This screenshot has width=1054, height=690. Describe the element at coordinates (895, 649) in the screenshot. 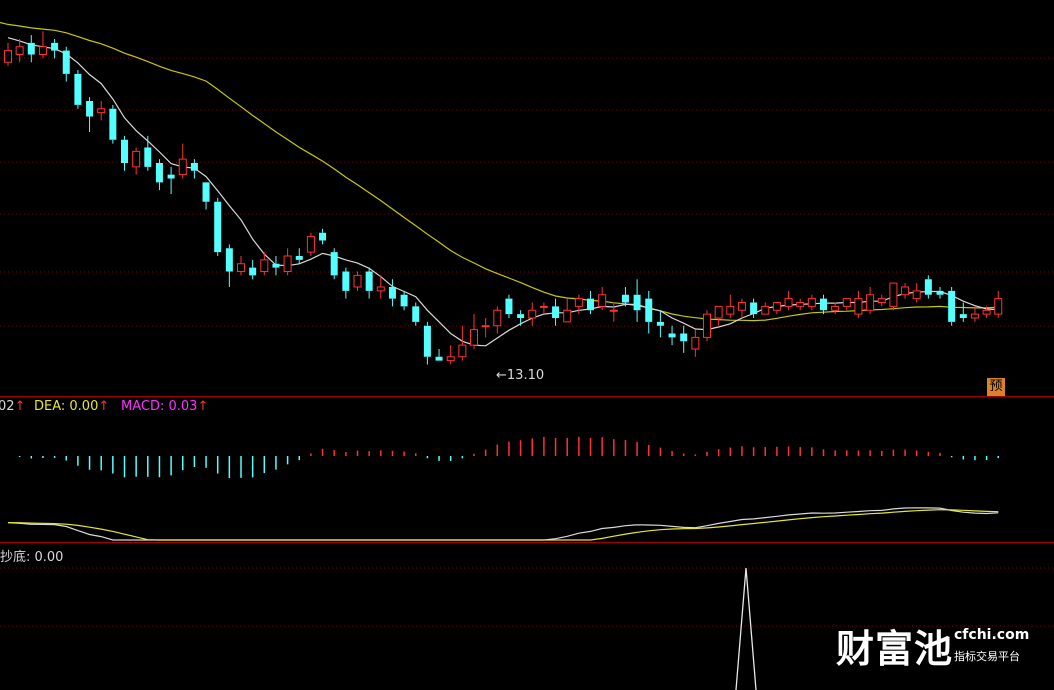

I see `watermark-brand: 财富池` at that location.